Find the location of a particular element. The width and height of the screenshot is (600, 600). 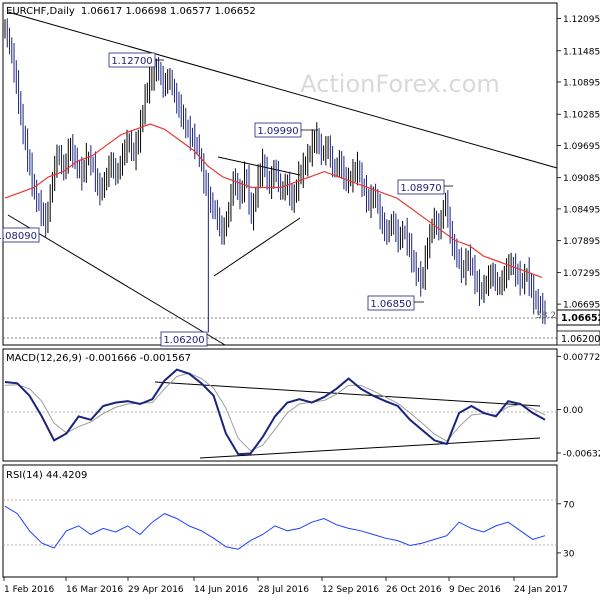

price-label-text: 1.09990 is located at coordinates (277, 131).